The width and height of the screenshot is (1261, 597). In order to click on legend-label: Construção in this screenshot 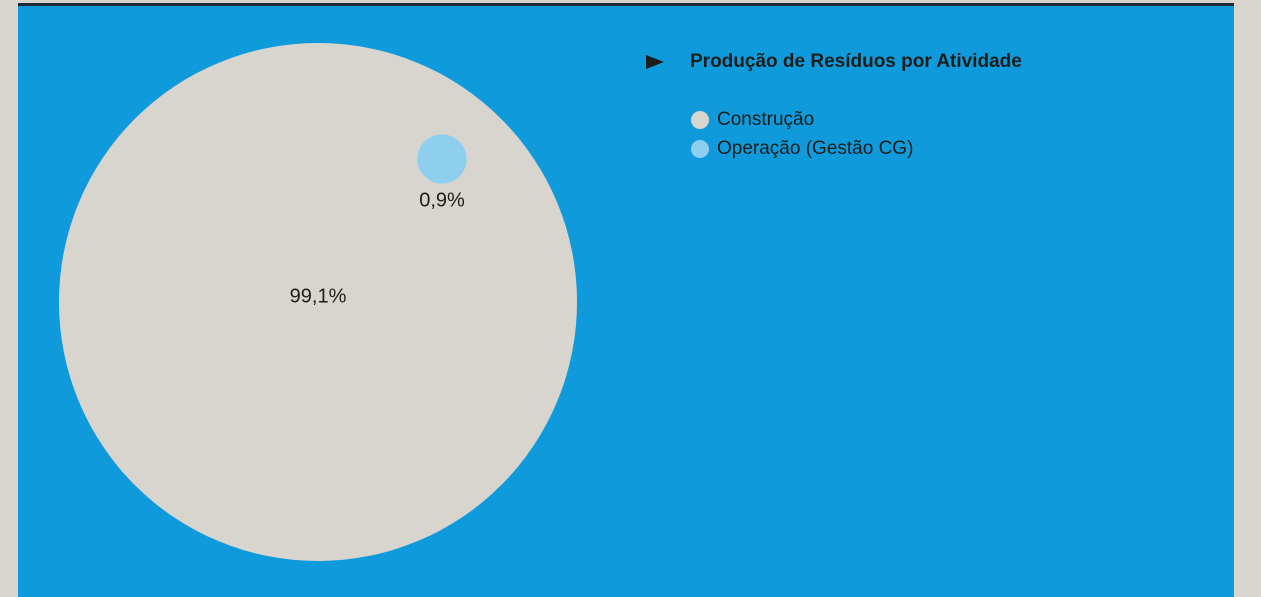, I will do `click(765, 119)`.